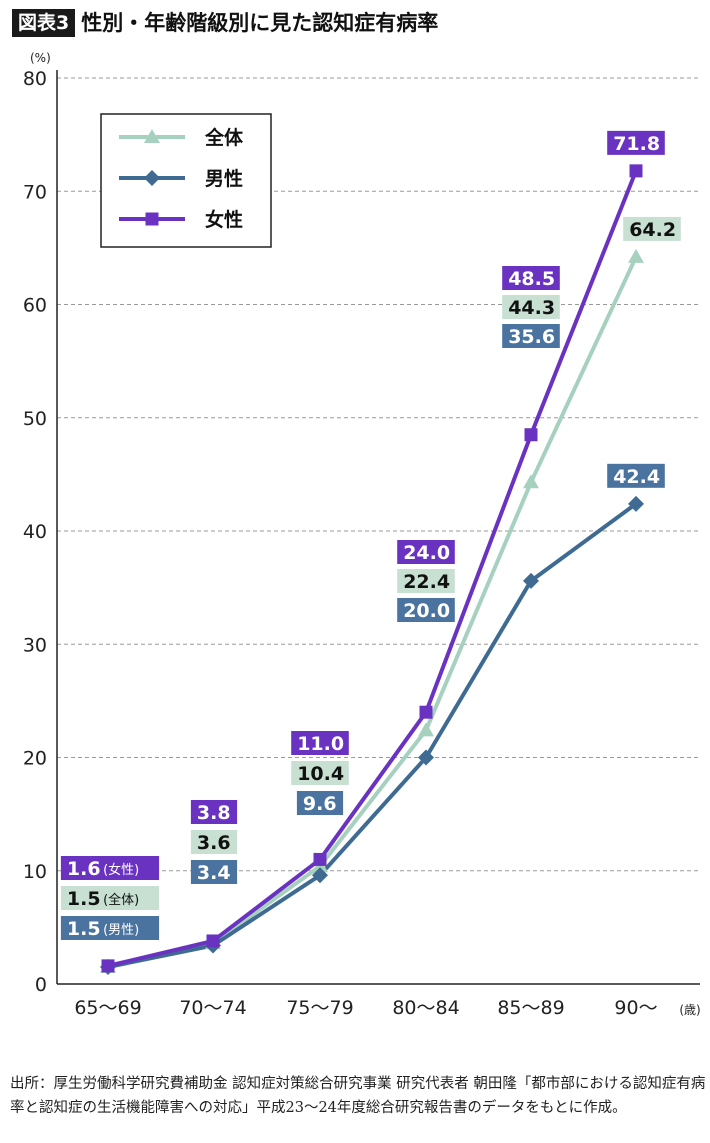 The height and width of the screenshot is (1143, 710). What do you see at coordinates (84, 869) in the screenshot?
I see `data-label: 1.6` at bounding box center [84, 869].